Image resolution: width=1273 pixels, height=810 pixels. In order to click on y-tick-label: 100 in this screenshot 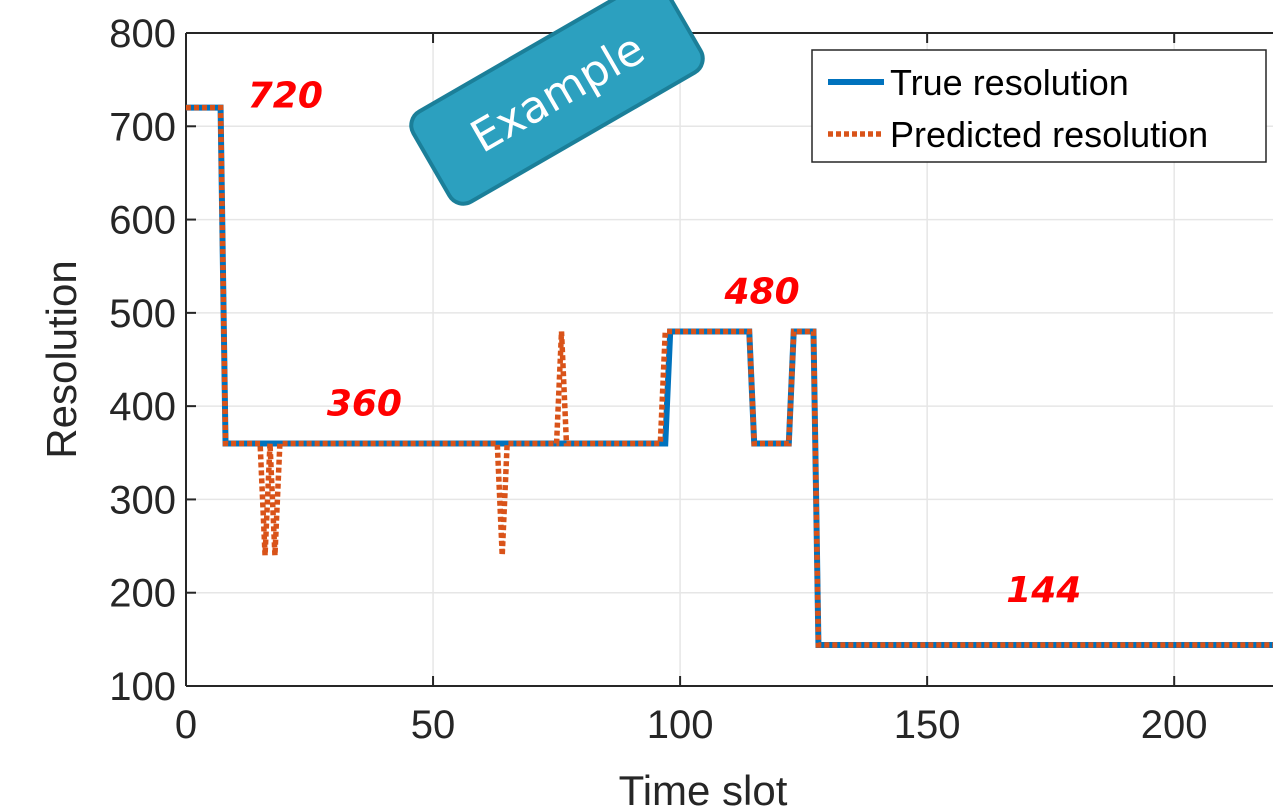, I will do `click(142, 687)`.